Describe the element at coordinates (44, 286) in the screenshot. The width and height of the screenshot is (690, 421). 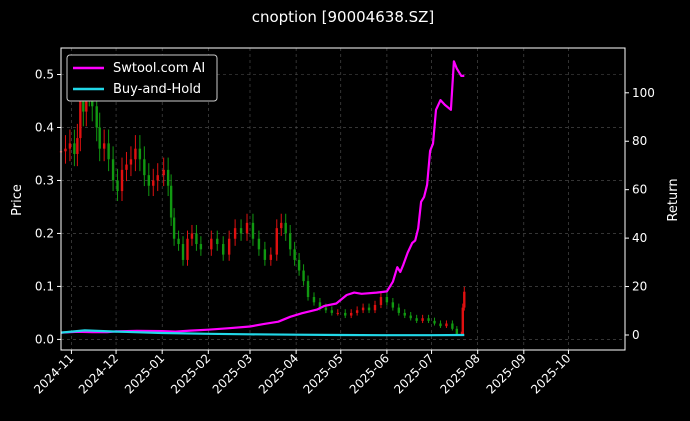
I see `y-tick-label: 0.1` at that location.